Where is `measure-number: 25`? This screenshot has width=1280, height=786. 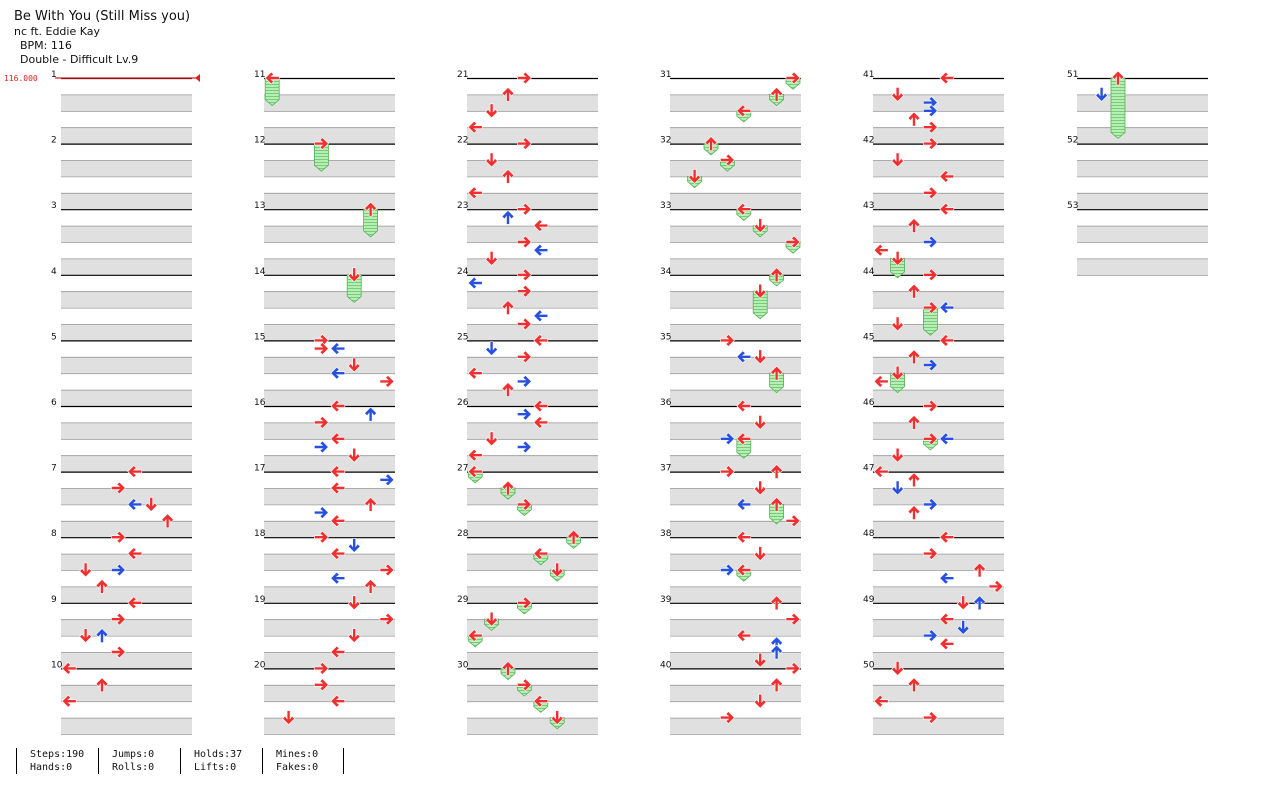
measure-number: 25 is located at coordinates (462, 337).